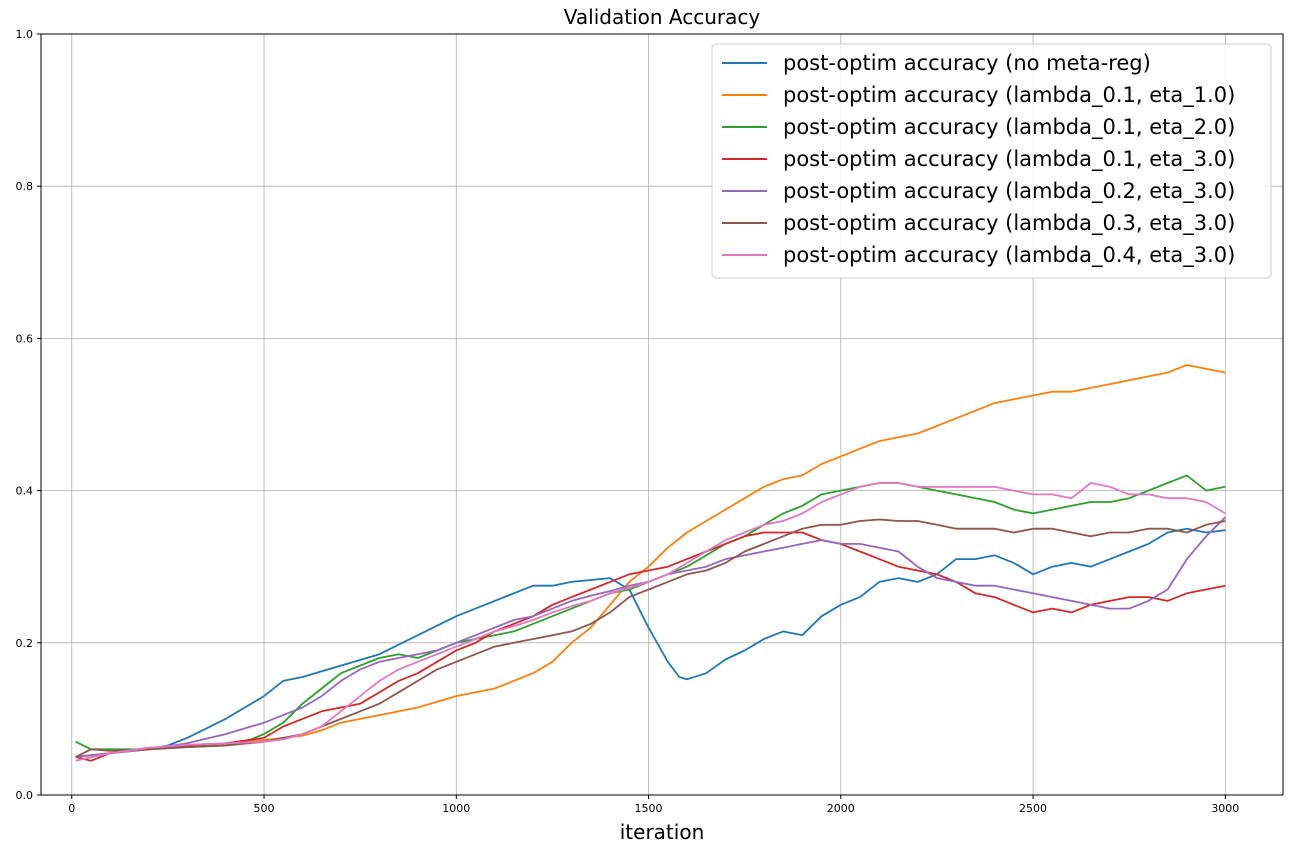 Image resolution: width=1299 pixels, height=845 pixels. What do you see at coordinates (25, 491) in the screenshot?
I see `y-tick-label: 0.4` at bounding box center [25, 491].